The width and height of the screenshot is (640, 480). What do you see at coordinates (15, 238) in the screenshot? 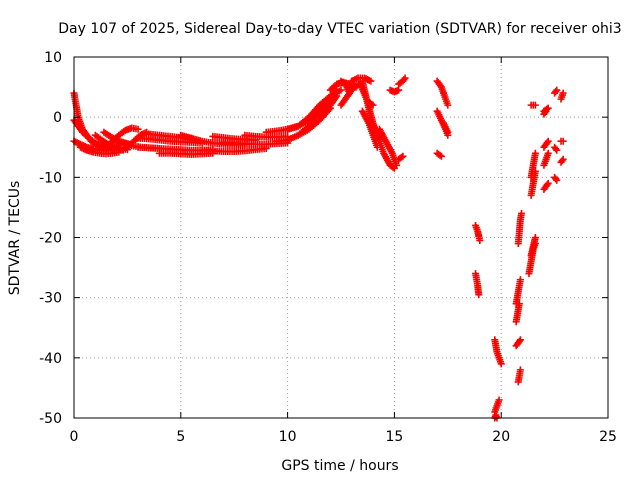
I see `y-axis-label: SDTVAR / TECUs` at bounding box center [15, 238].